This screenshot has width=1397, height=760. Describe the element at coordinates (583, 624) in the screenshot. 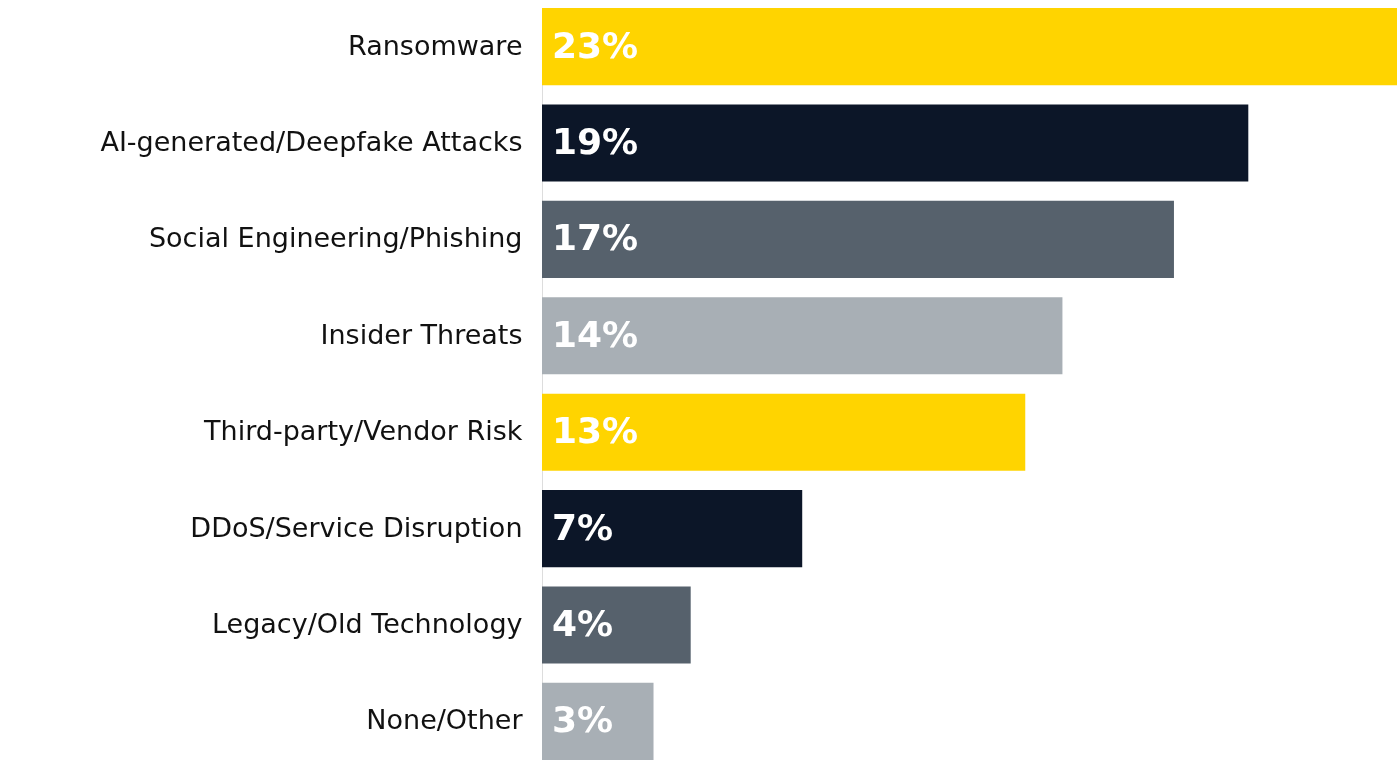

I see `data-label: 4%` at that location.